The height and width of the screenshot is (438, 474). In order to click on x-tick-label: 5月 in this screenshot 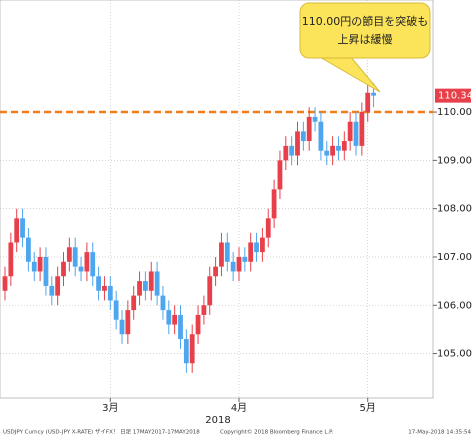, I will do `click(368, 408)`.